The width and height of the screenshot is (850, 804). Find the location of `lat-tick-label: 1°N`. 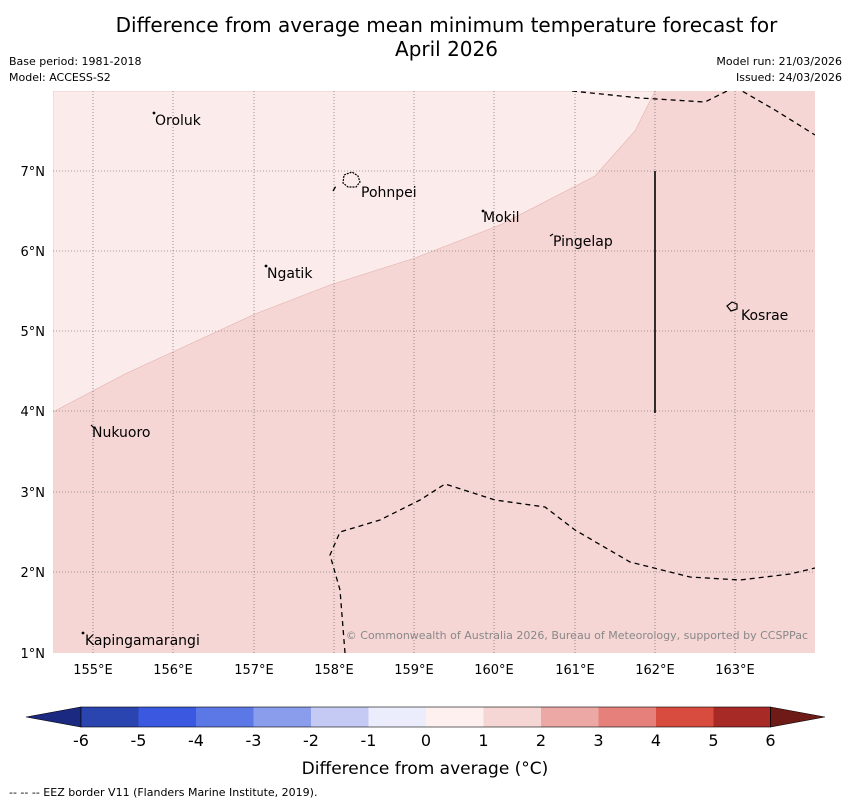

lat-tick-label: 1°N is located at coordinates (33, 654).